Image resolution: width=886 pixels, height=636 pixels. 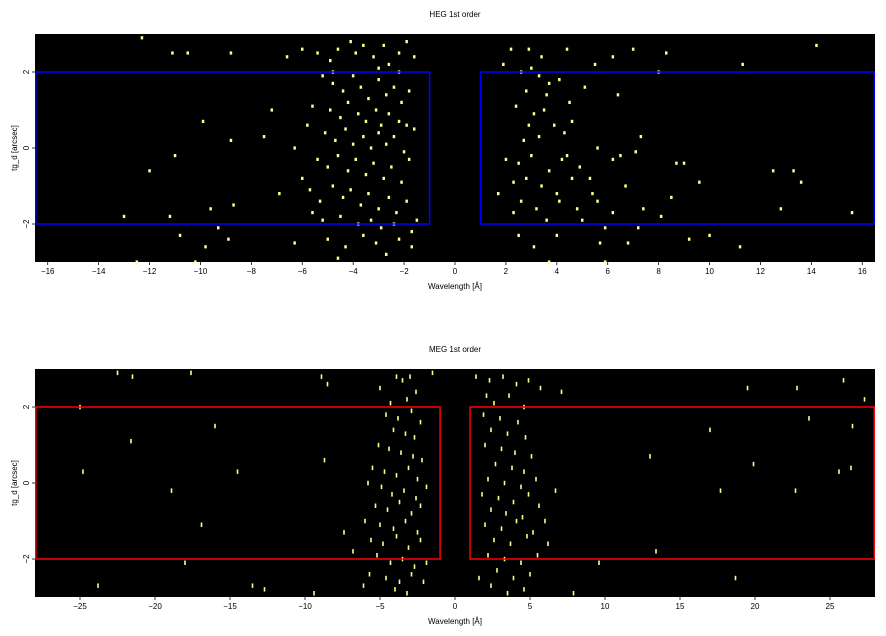 What do you see at coordinates (238, 483) in the screenshot?
I see `extraction-region-negative` at bounding box center [238, 483].